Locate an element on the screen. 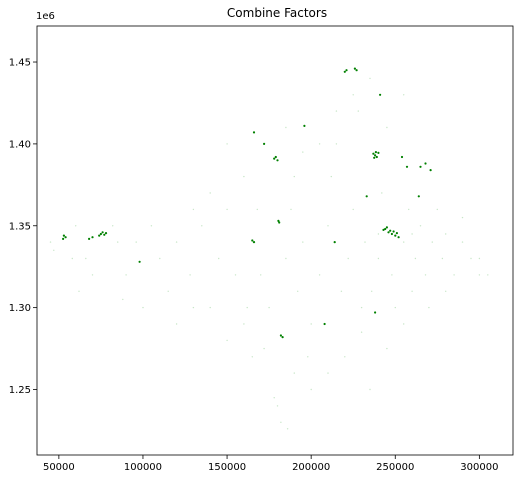 Image resolution: width=519 pixels, height=482 pixels. x-tick-label: 200000 is located at coordinates (311, 467).